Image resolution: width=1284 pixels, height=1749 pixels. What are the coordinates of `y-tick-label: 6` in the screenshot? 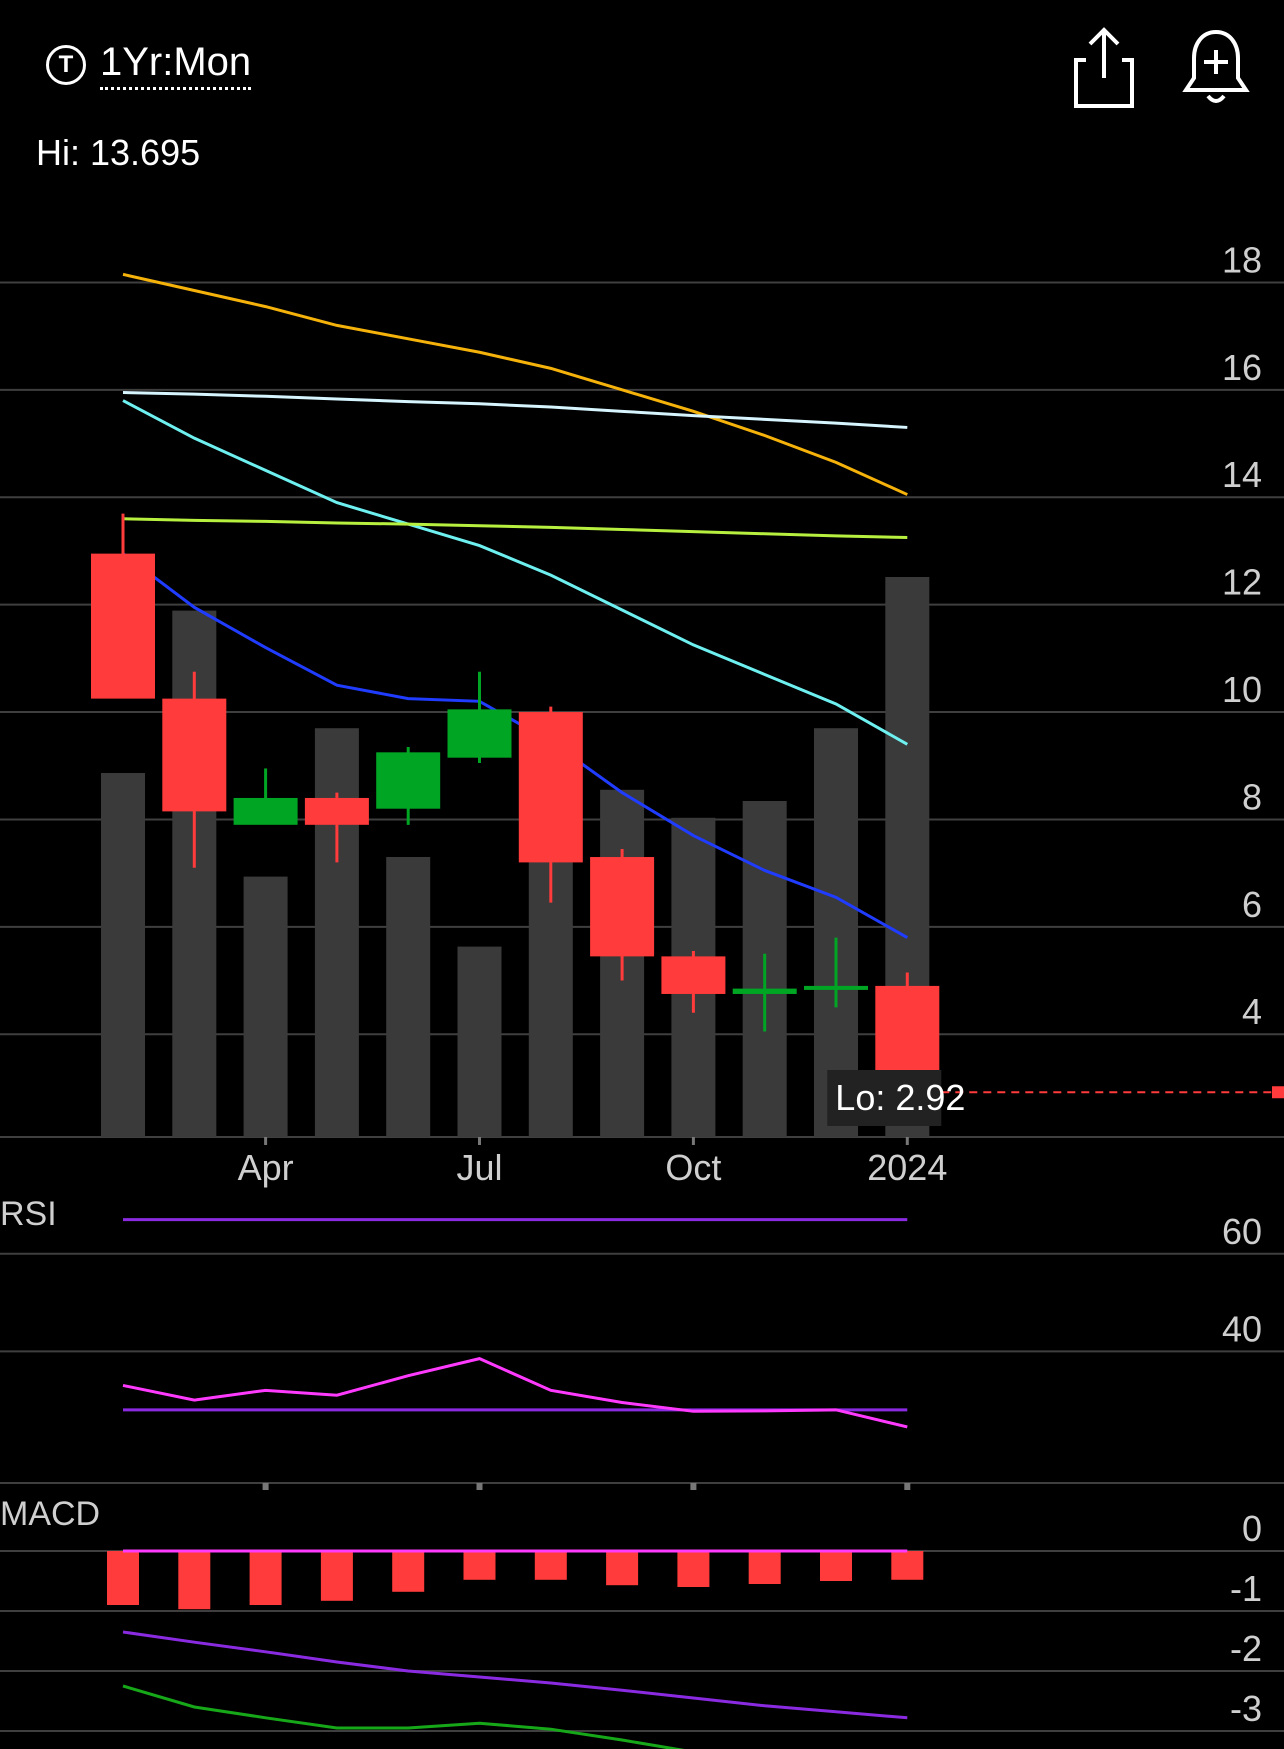 It's located at (1252, 904).